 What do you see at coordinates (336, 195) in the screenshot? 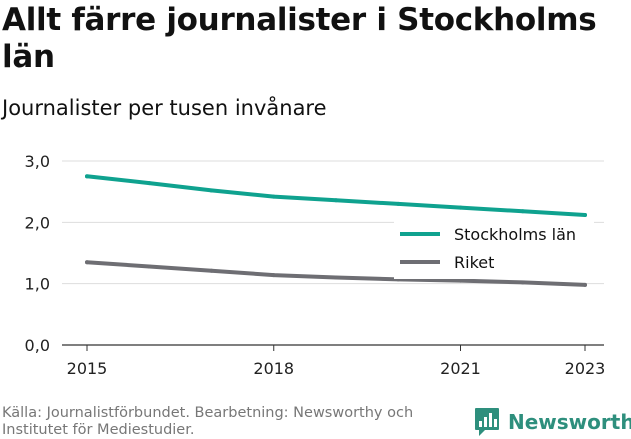
I see `series-line` at bounding box center [336, 195].